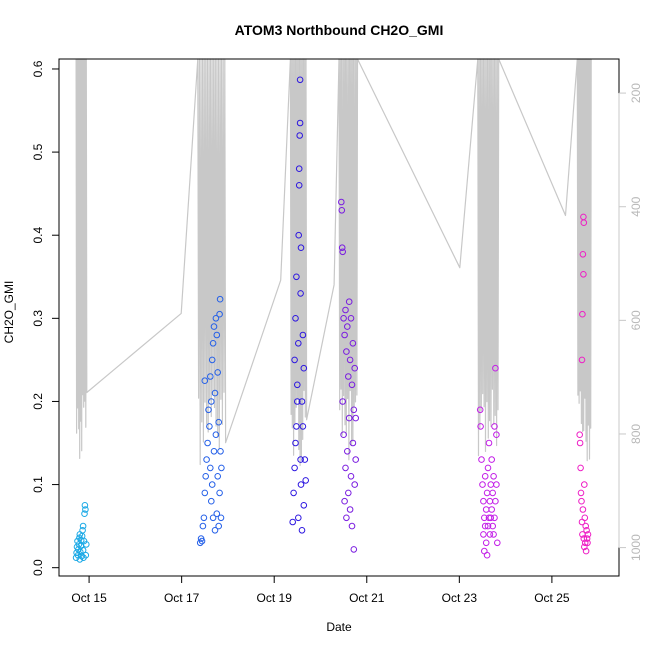  What do you see at coordinates (636, 93) in the screenshot?
I see `secondary-tick-label: 200` at bounding box center [636, 93].